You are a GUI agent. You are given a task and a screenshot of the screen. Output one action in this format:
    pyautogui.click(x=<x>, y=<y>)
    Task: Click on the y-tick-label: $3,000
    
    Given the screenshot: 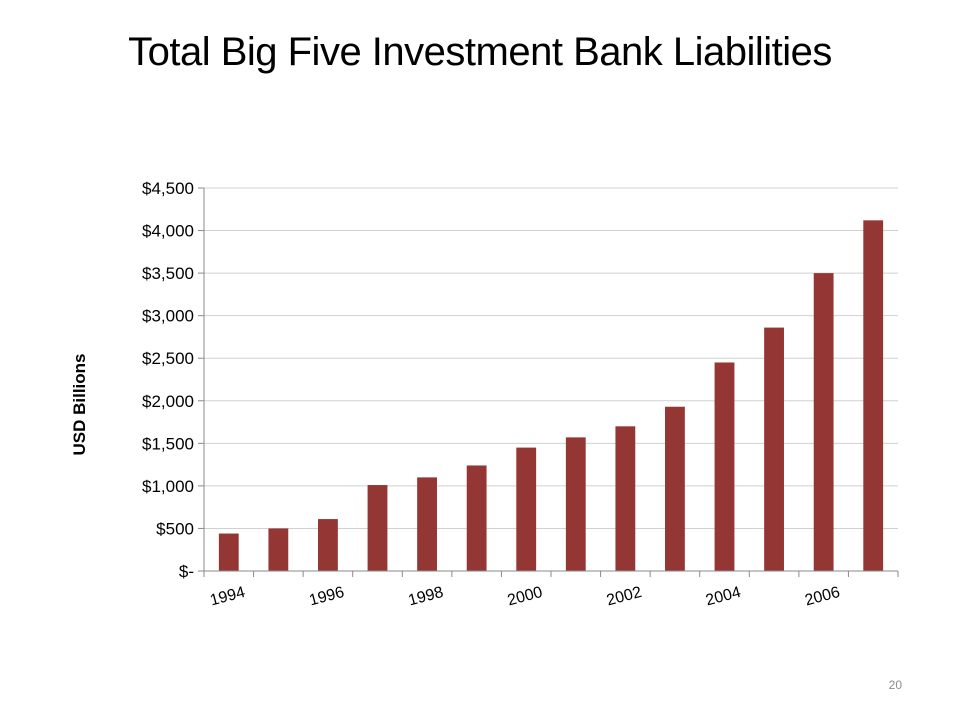 What is the action you would take?
    pyautogui.click(x=168, y=316)
    